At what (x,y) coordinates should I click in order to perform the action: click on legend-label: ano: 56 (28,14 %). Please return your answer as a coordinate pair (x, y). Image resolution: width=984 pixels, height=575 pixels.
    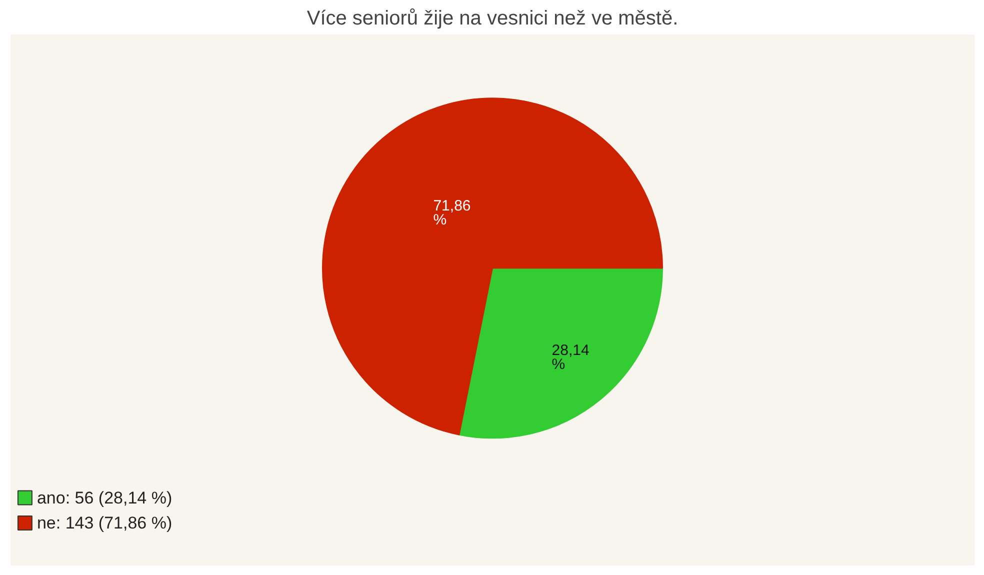
    Looking at the image, I should click on (104, 498).